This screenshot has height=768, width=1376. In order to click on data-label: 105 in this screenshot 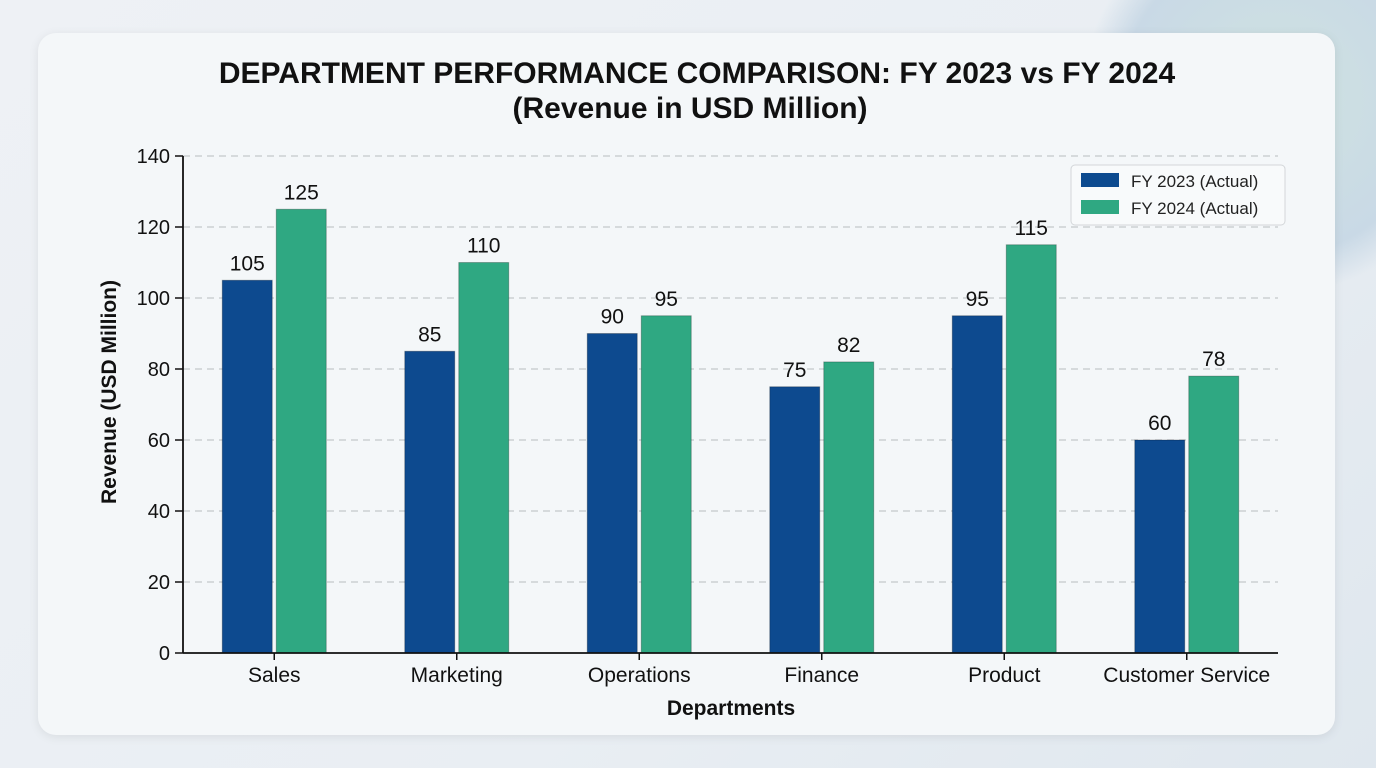, I will do `click(247, 263)`.